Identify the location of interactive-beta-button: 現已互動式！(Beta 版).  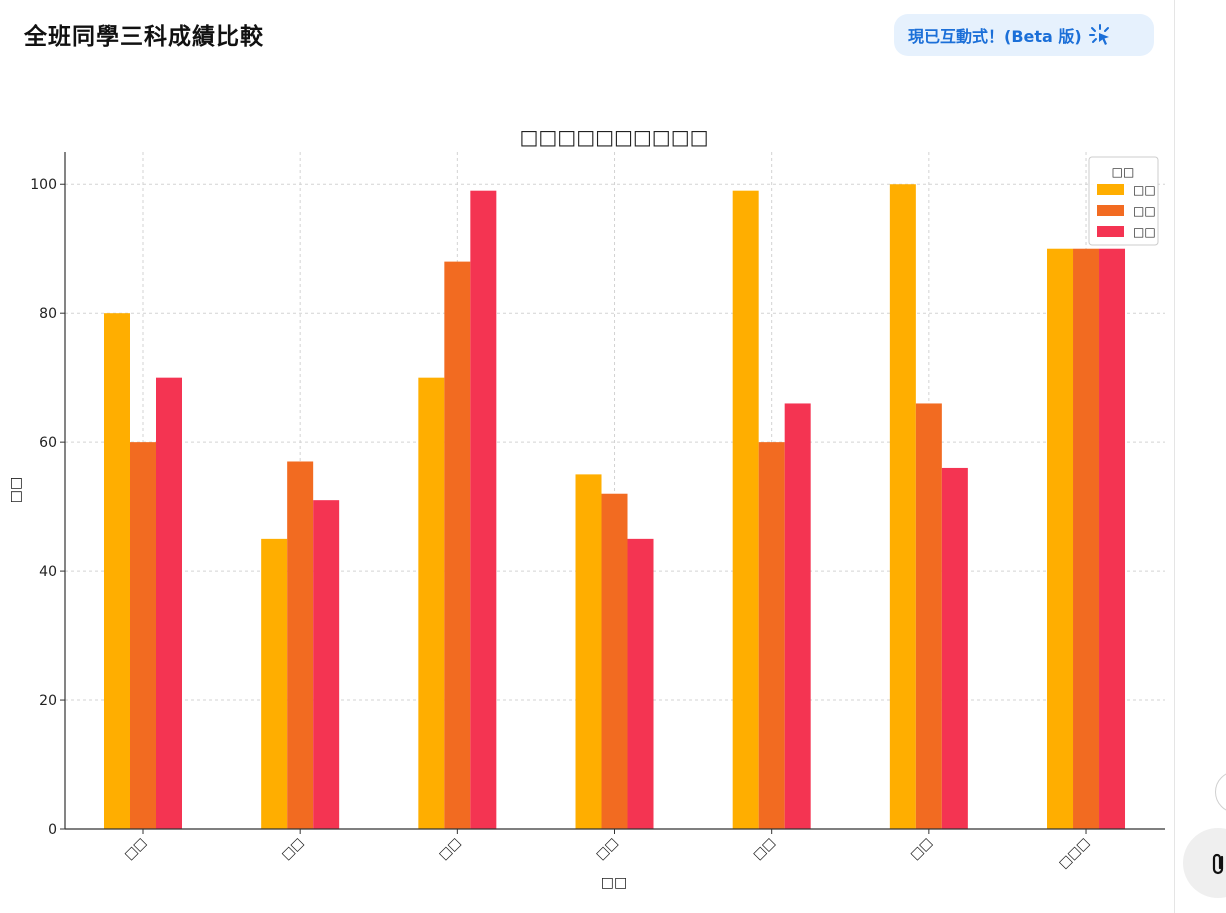
(1024, 35).